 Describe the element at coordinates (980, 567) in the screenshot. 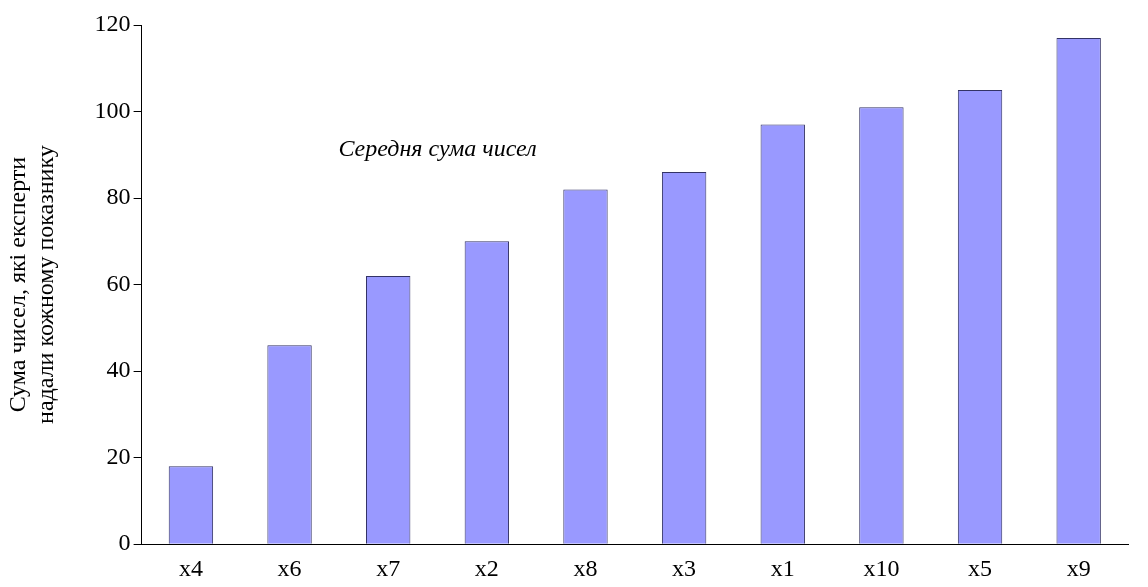

I see `x-tick-label: x5` at that location.